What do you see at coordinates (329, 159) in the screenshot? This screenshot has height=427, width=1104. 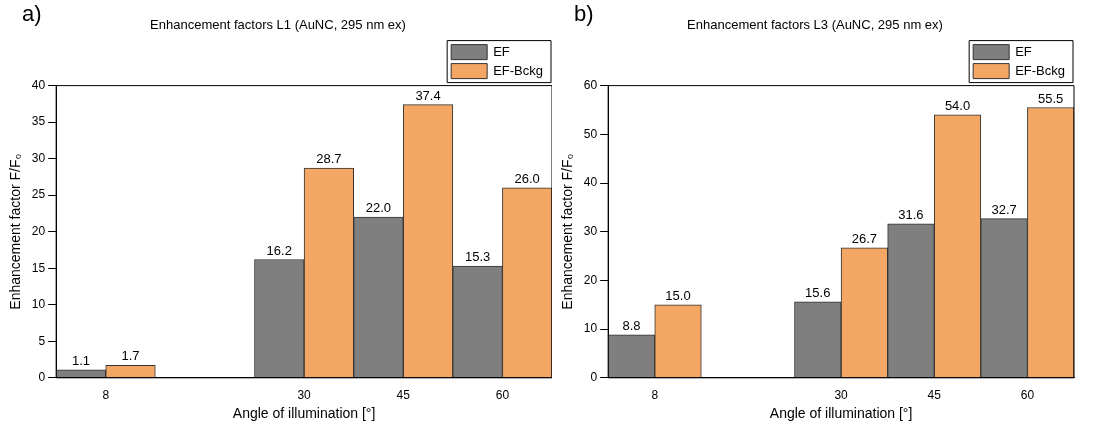 I see `text: 28.7` at bounding box center [329, 159].